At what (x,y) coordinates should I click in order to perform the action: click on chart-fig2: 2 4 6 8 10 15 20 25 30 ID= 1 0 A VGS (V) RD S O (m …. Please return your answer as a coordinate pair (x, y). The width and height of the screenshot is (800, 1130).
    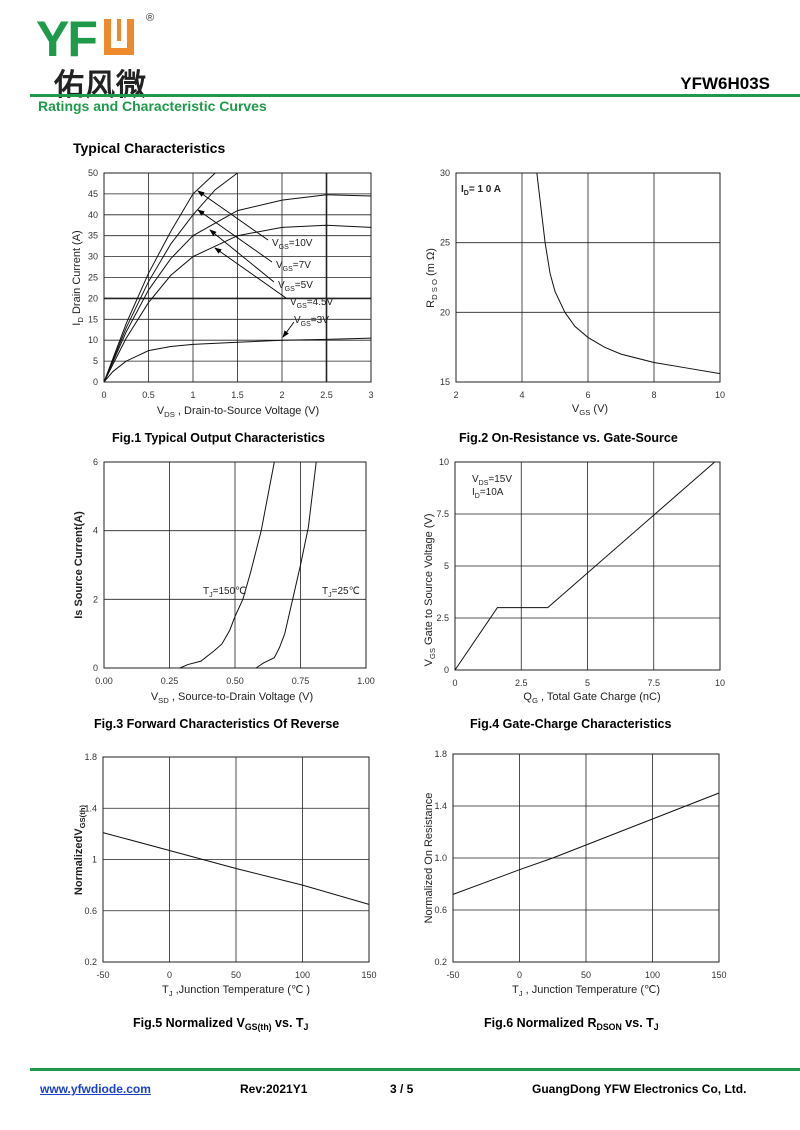
    Looking at the image, I should click on (575, 306).